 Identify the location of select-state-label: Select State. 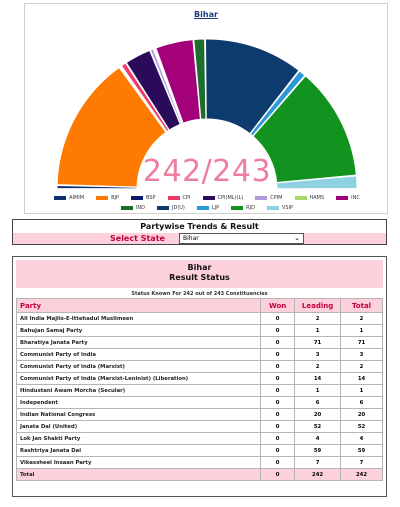
(137, 238).